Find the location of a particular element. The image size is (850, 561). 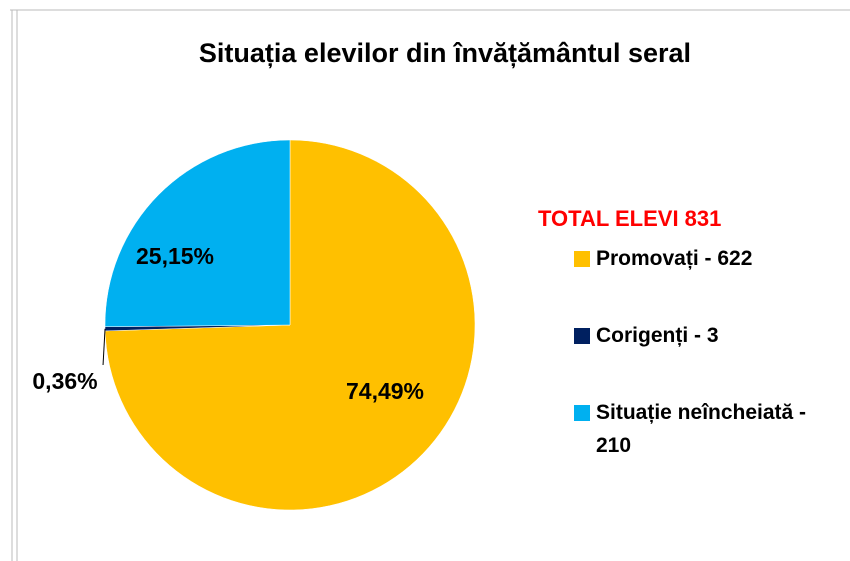

data-label: 0,36% is located at coordinates (64, 381).